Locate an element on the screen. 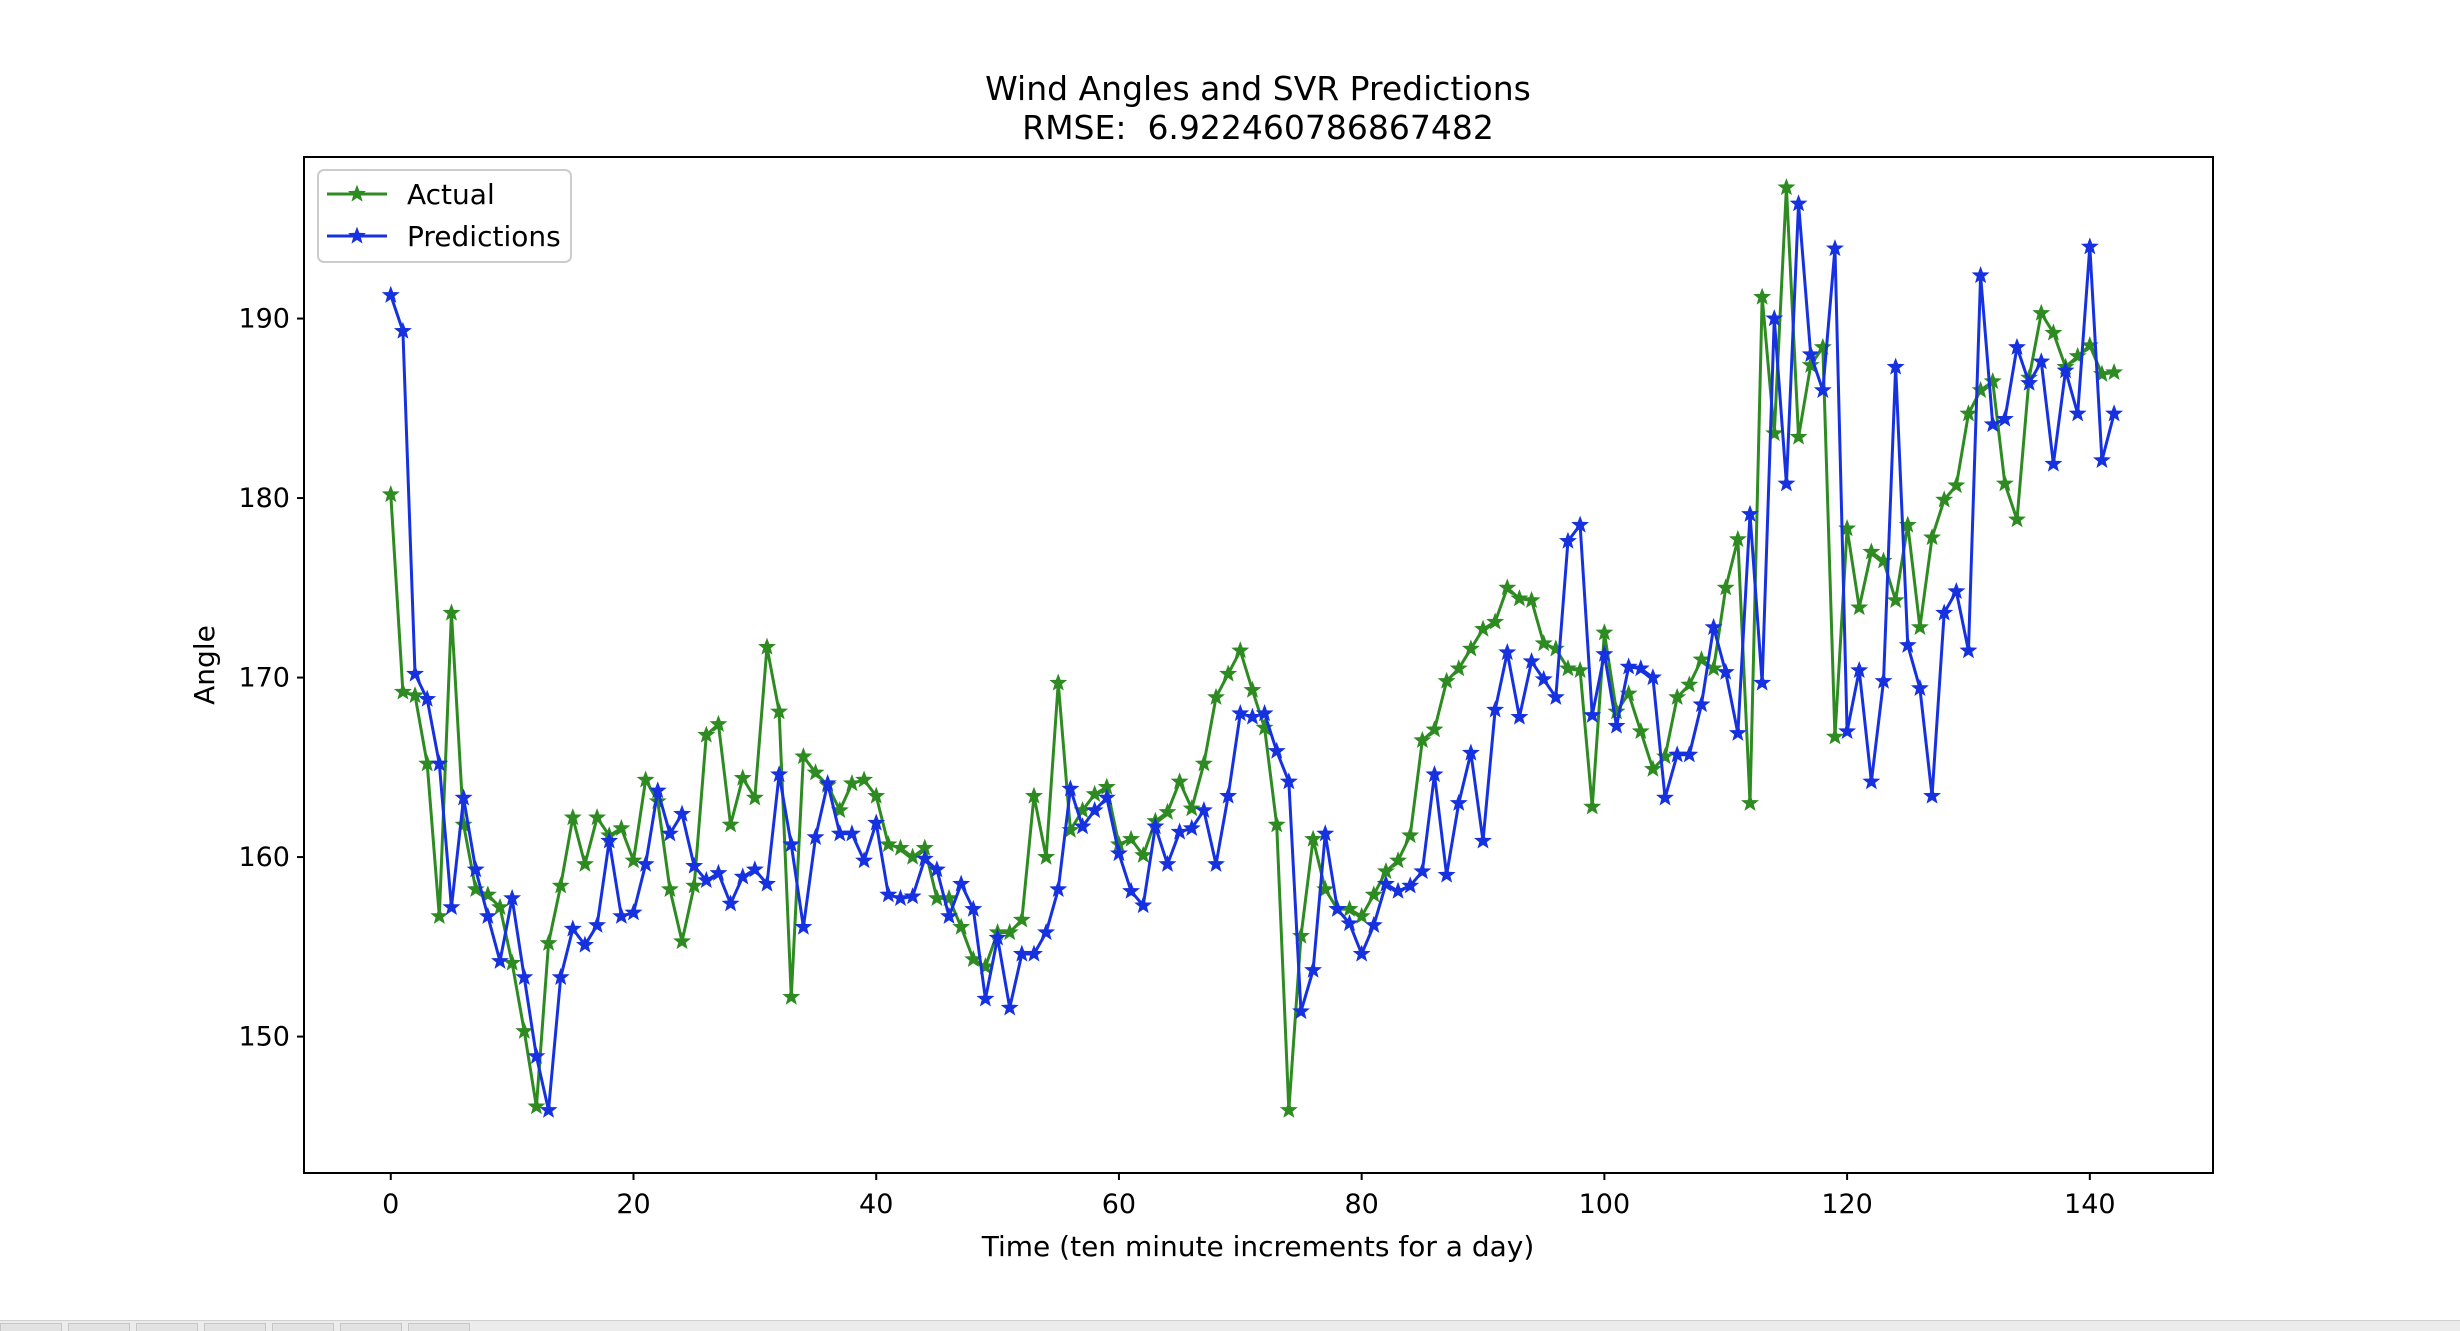  y-tick-label: 150 is located at coordinates (264, 1037).